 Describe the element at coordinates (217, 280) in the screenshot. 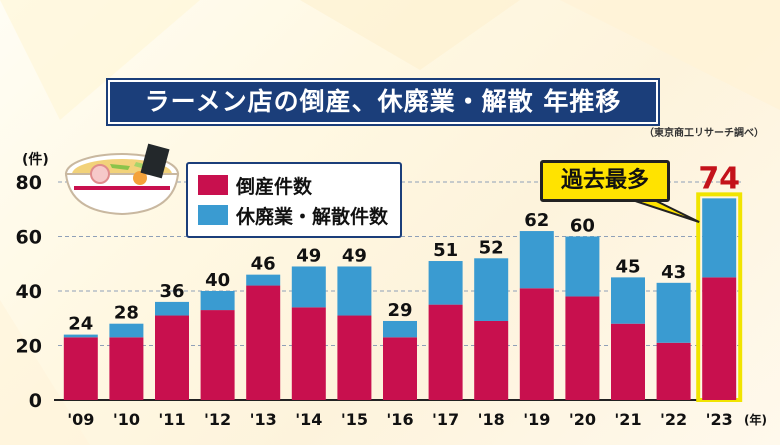

I see `total-label: 40` at that location.